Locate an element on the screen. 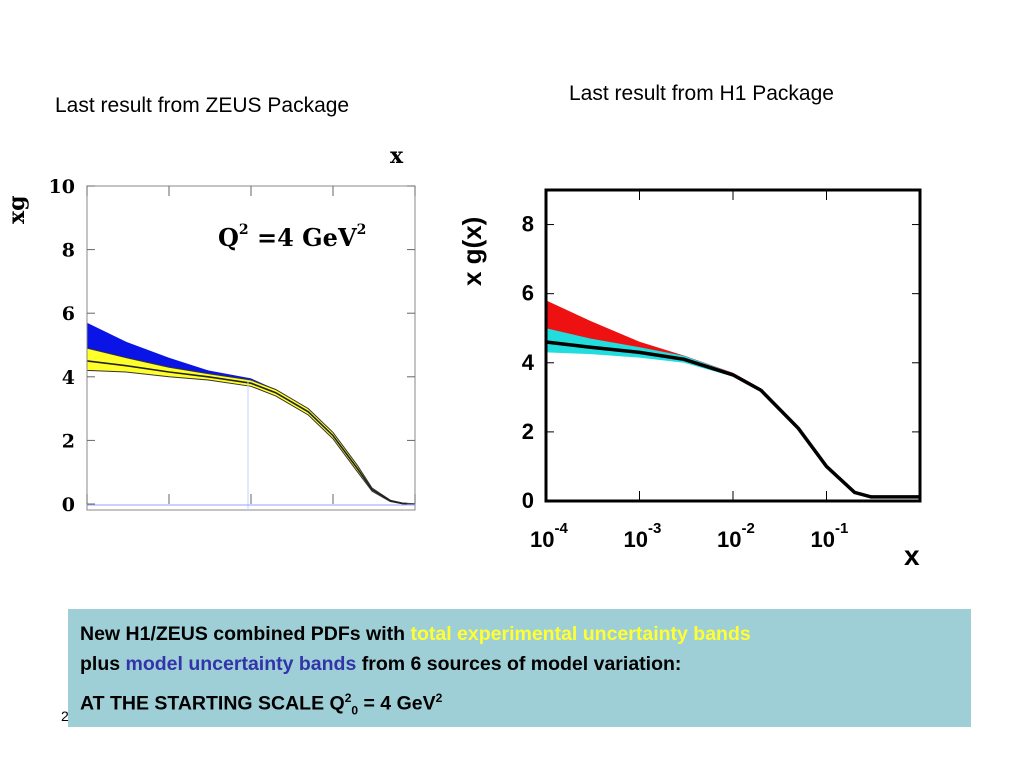 Image resolution: width=1024 pixels, height=768 pixels. zeus-ytick-label: 10 is located at coordinates (62, 187).